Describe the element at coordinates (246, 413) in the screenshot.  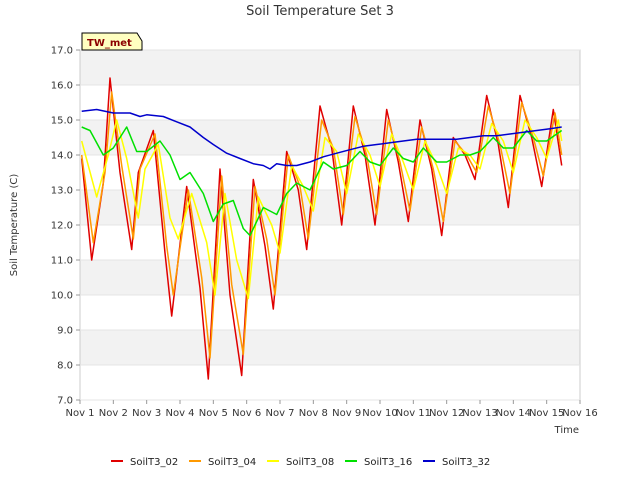
I see `x-tick-label: Nov 6` at that location.